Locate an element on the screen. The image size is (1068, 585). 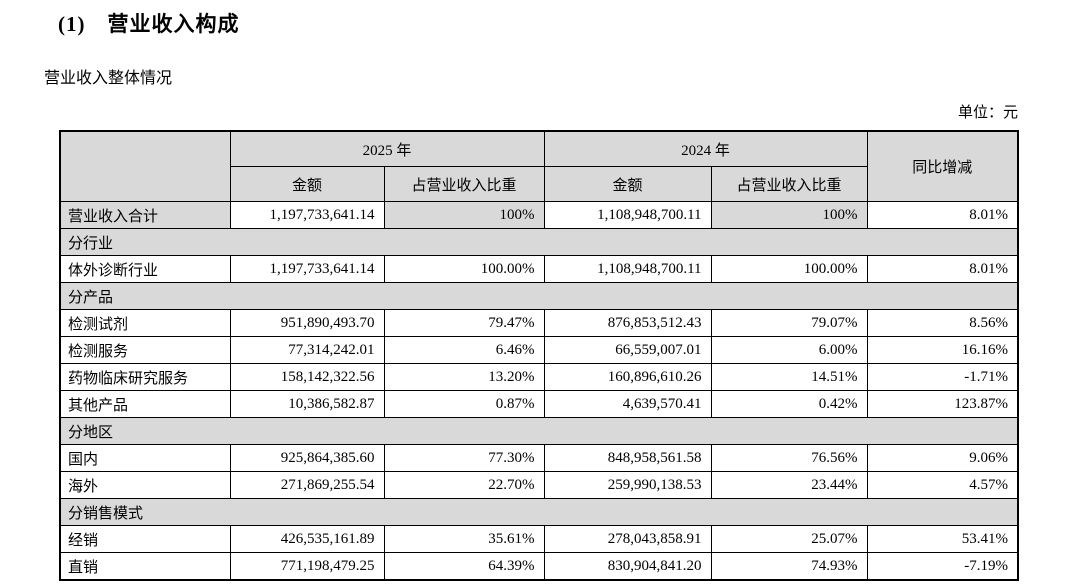
amount-2025-cell: 925,864,385.60 is located at coordinates (307, 458).